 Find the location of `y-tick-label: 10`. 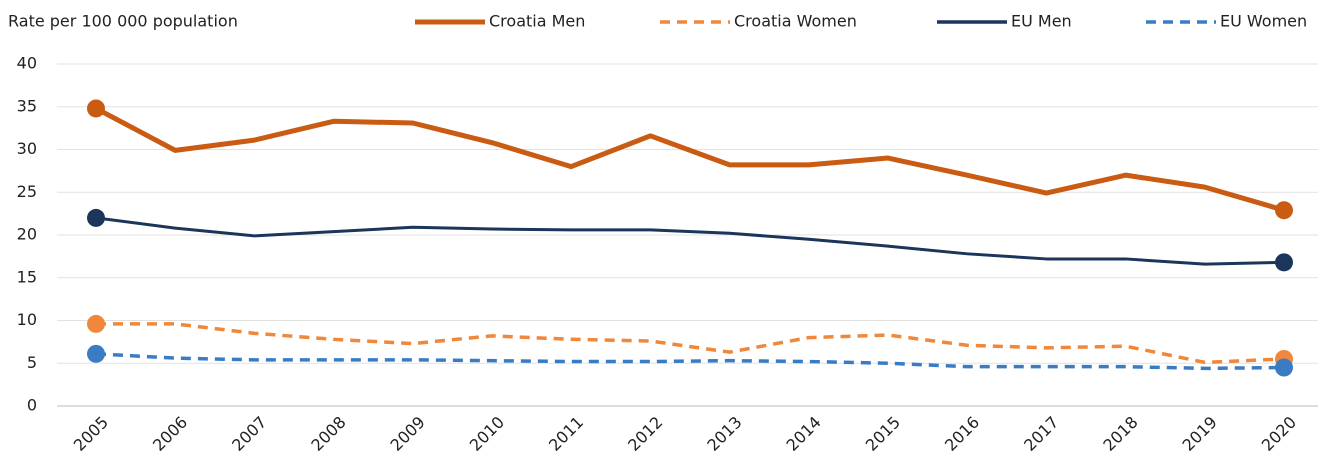

y-tick-label: 10 is located at coordinates (27, 319).